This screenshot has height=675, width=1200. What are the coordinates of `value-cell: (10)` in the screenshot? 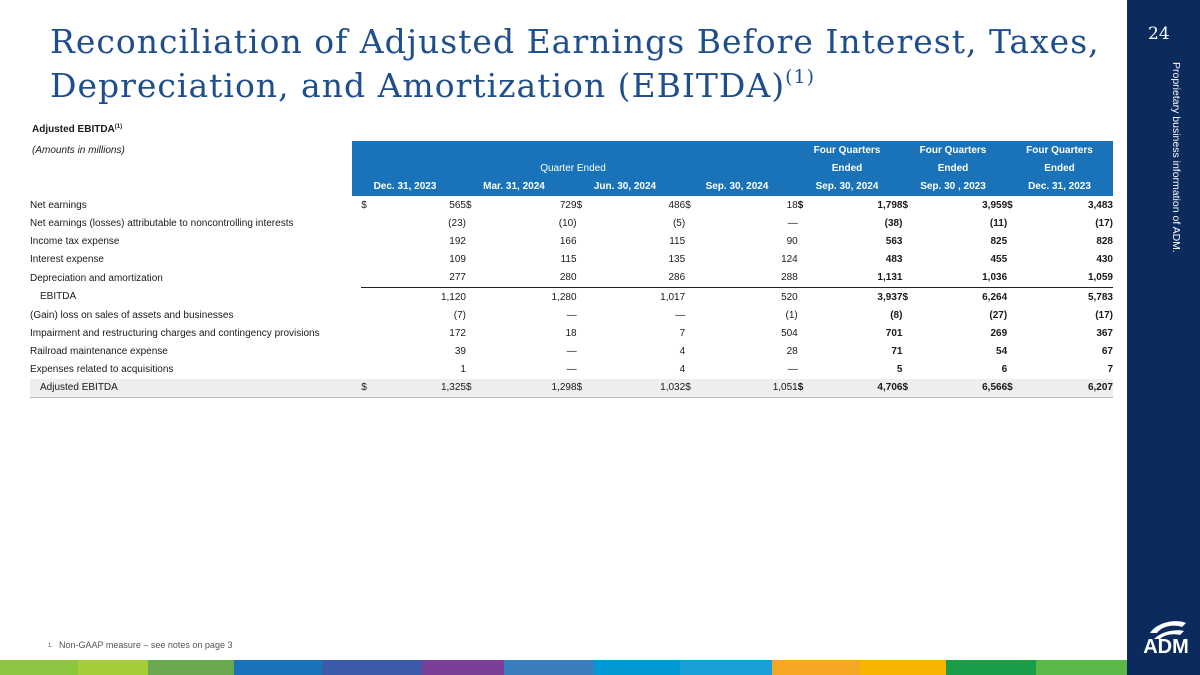 It's located at (567, 223).